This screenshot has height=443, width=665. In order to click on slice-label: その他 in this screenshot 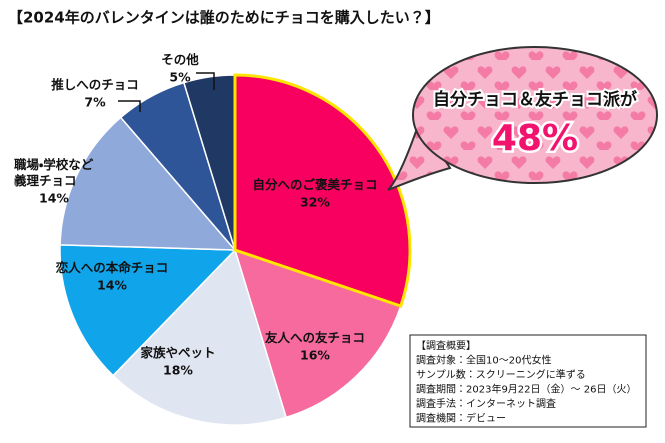, I will do `click(180, 59)`.